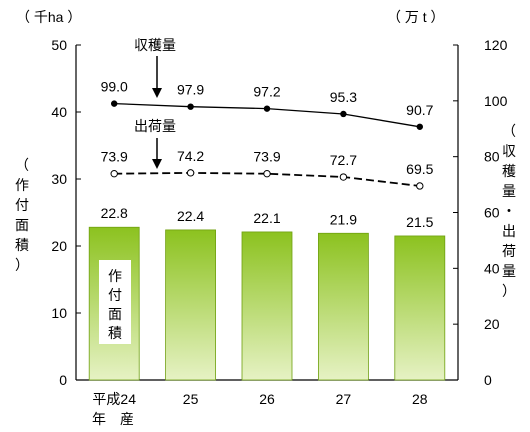 The height and width of the screenshot is (432, 530). What do you see at coordinates (191, 399) in the screenshot?
I see `x-tick-label: 25` at bounding box center [191, 399].